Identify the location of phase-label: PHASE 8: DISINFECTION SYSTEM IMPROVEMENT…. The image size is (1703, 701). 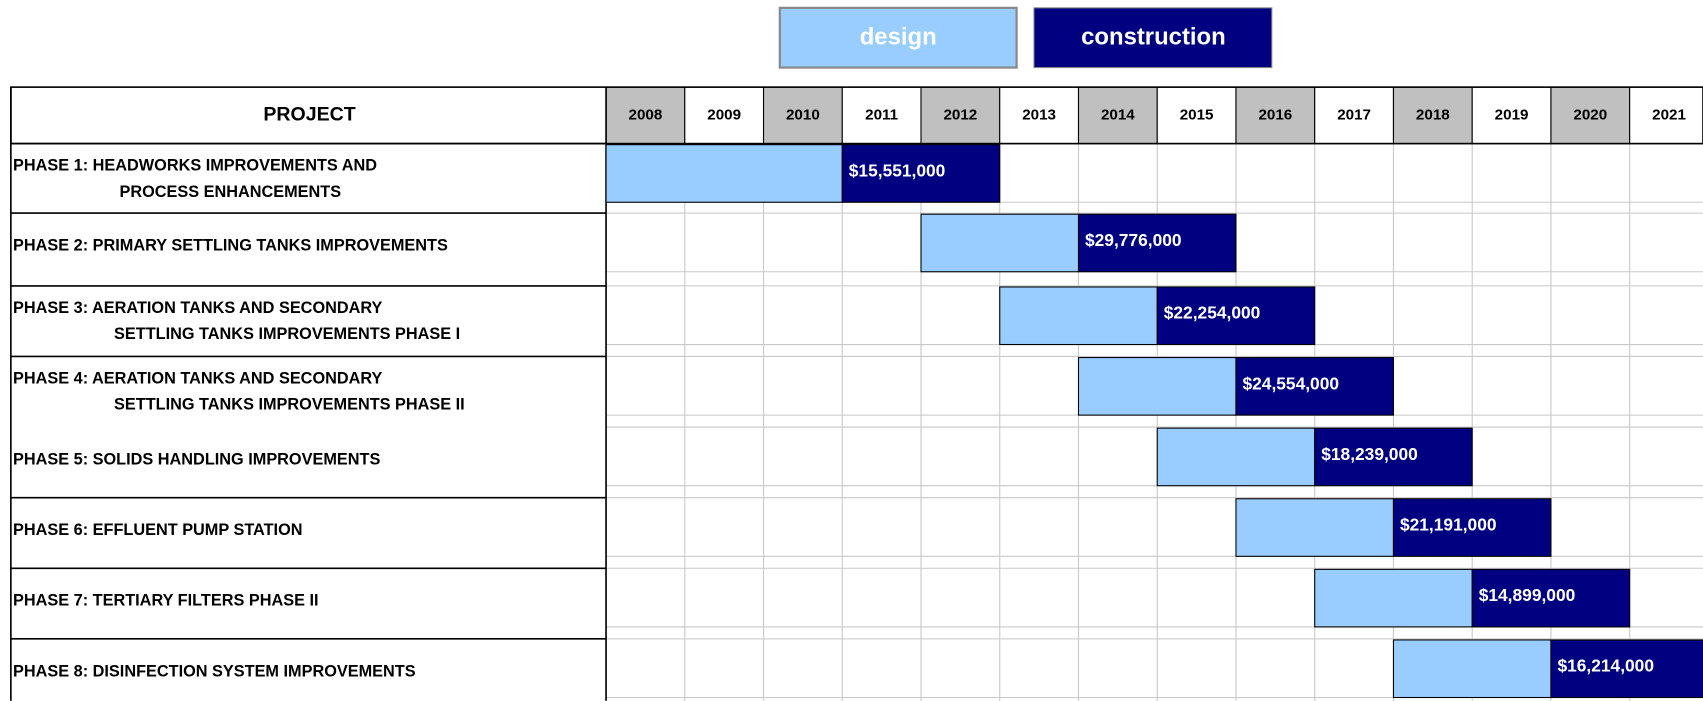
(214, 671).